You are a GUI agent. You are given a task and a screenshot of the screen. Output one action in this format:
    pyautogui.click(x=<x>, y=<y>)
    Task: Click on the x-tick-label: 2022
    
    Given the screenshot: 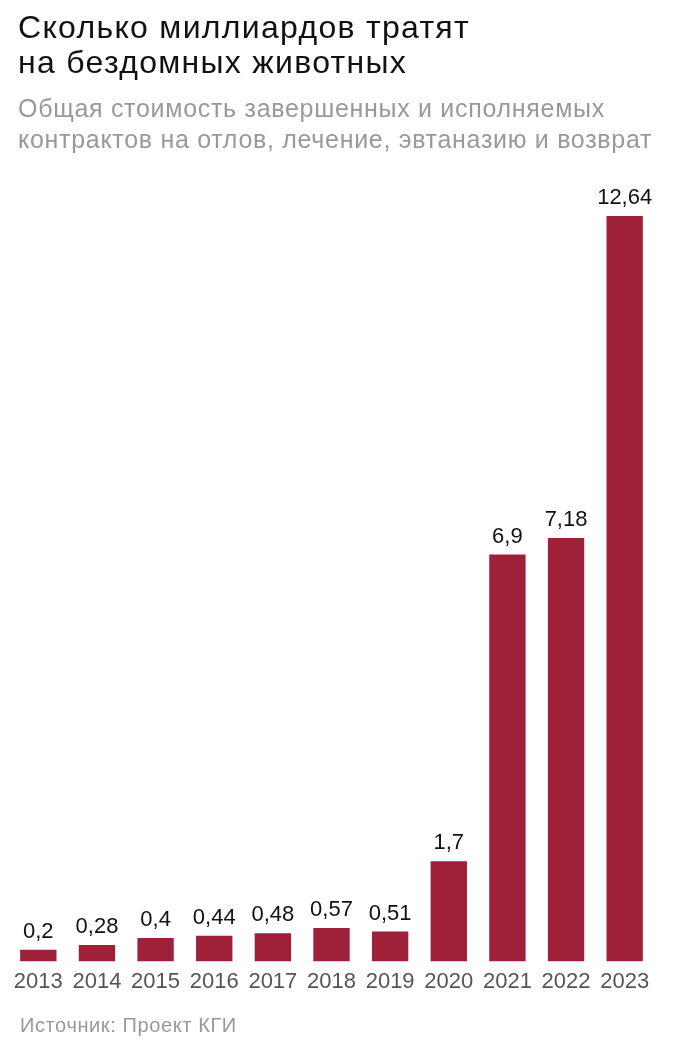 What is the action you would take?
    pyautogui.click(x=566, y=980)
    